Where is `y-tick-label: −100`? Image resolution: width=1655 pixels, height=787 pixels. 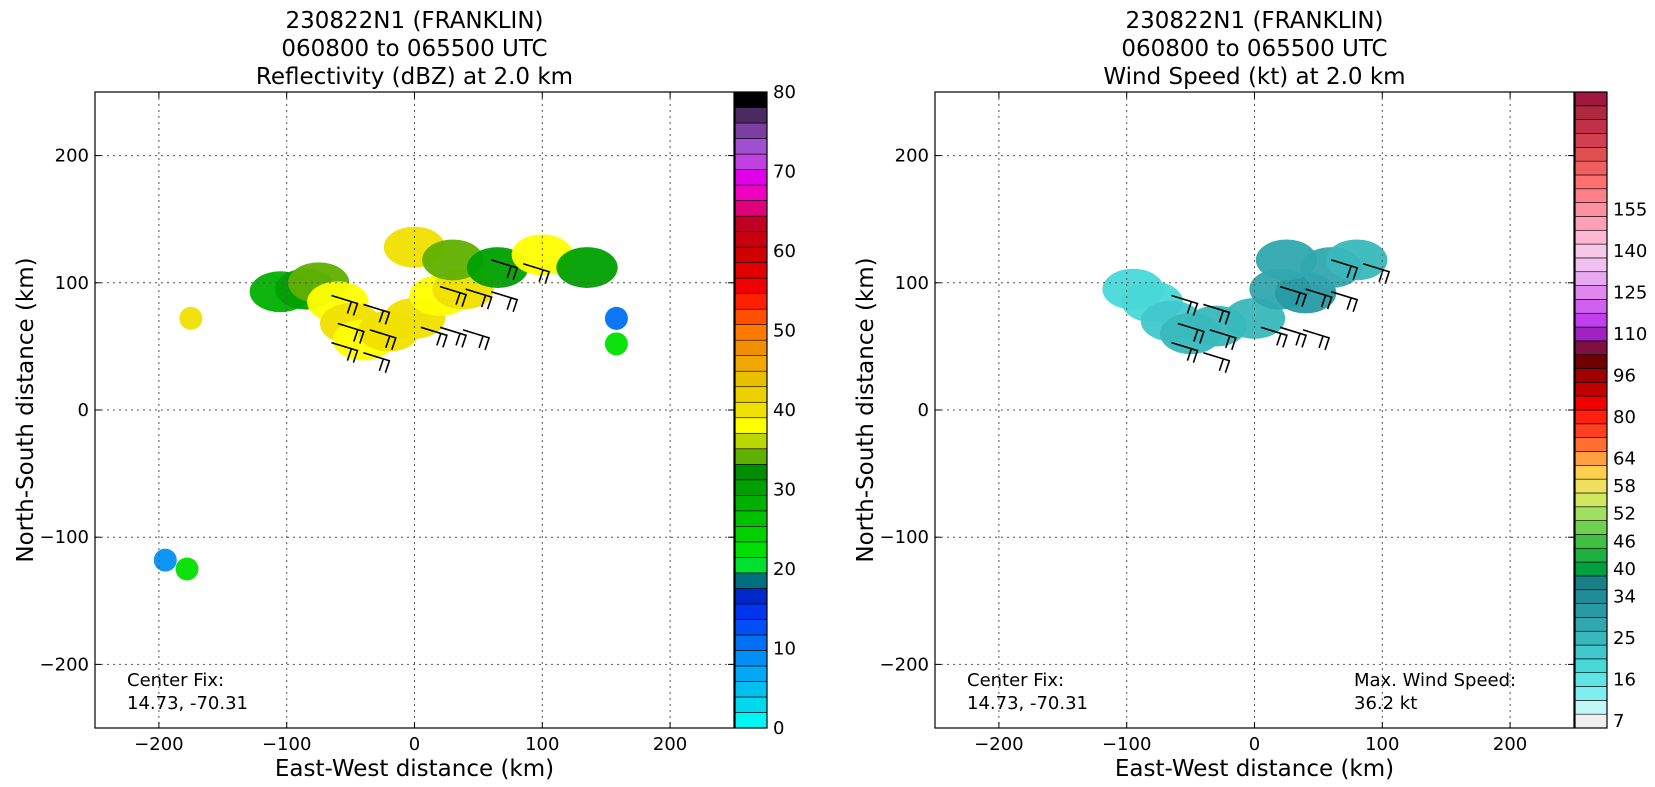 y-tick-label: −100 is located at coordinates (904, 537).